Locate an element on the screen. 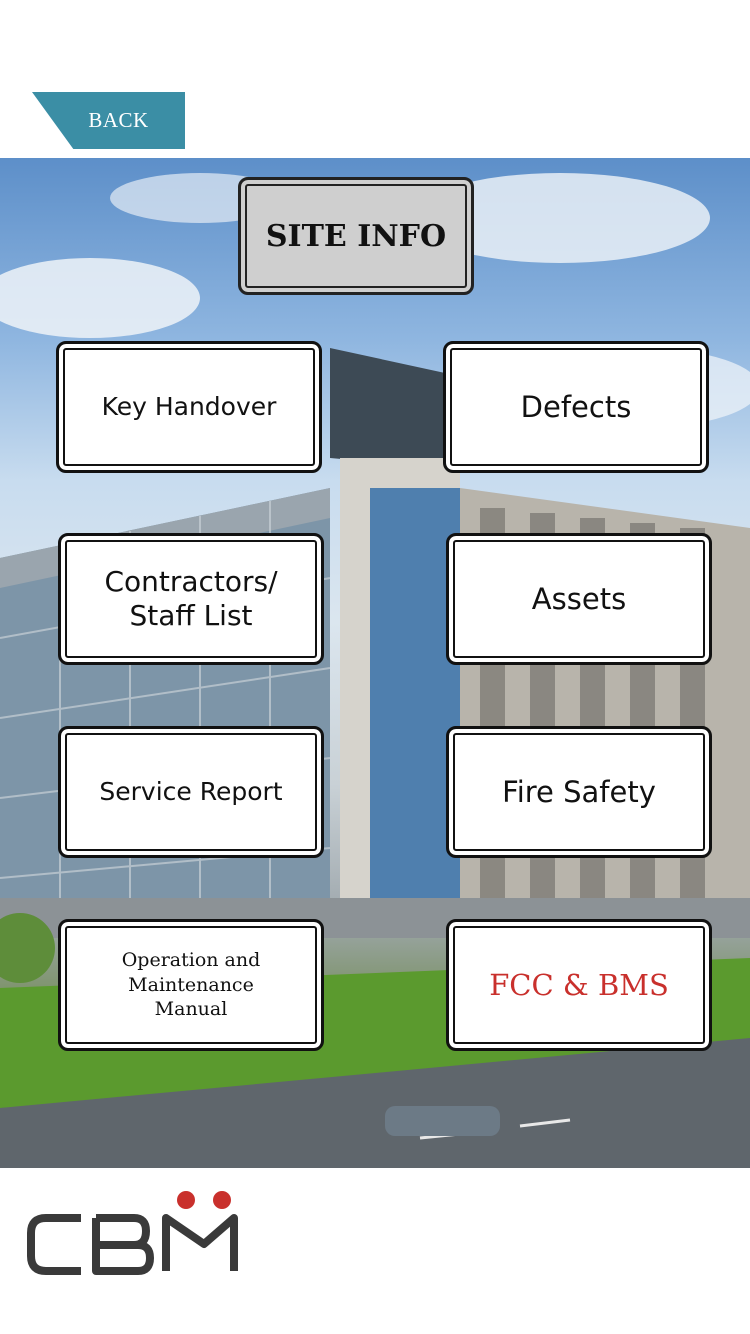 The height and width of the screenshot is (1334, 750). om-label-line1: Operation and is located at coordinates (191, 959).